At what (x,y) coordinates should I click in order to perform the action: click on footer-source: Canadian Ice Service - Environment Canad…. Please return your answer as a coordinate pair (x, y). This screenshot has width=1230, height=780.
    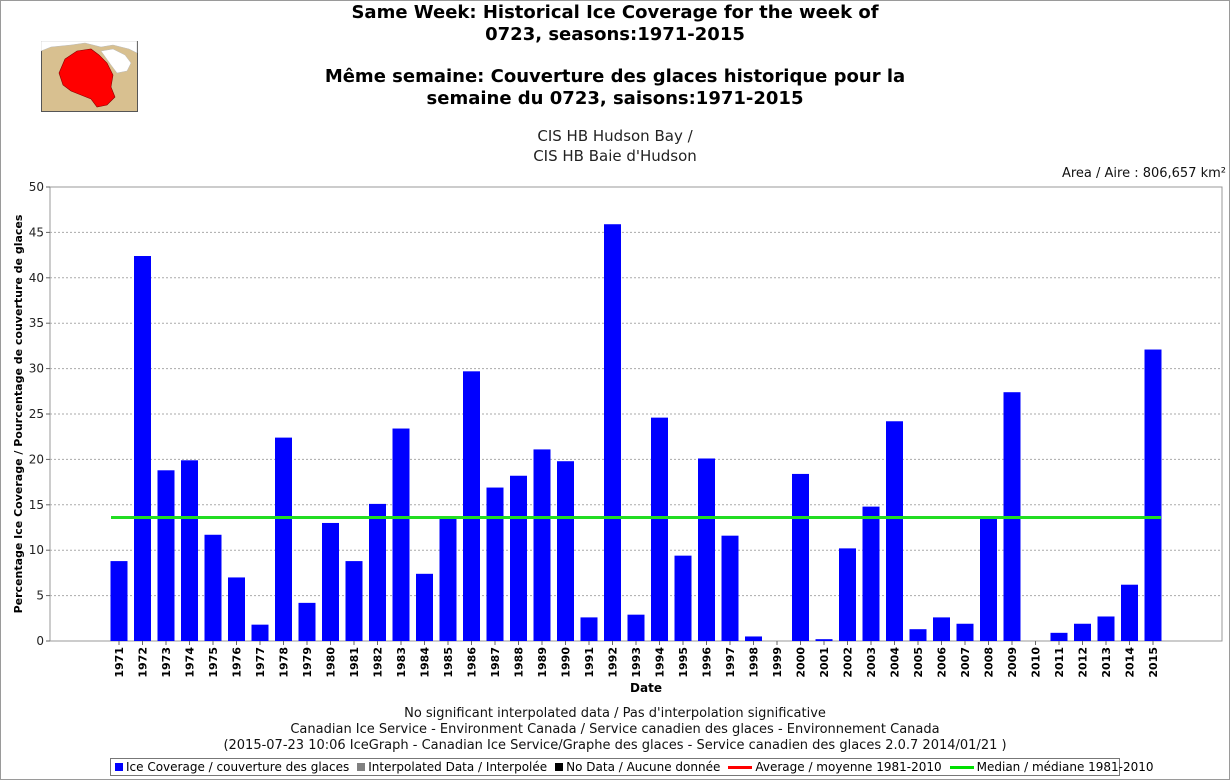
    Looking at the image, I should click on (615, 729).